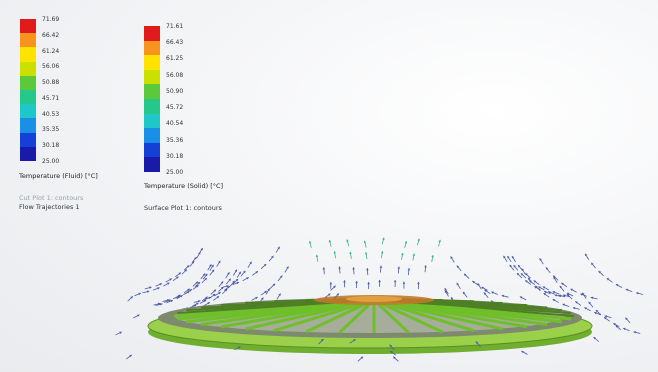 The width and height of the screenshot is (658, 372). What do you see at coordinates (51, 130) in the screenshot?
I see `fluid-tick-label: 35.35` at bounding box center [51, 130].